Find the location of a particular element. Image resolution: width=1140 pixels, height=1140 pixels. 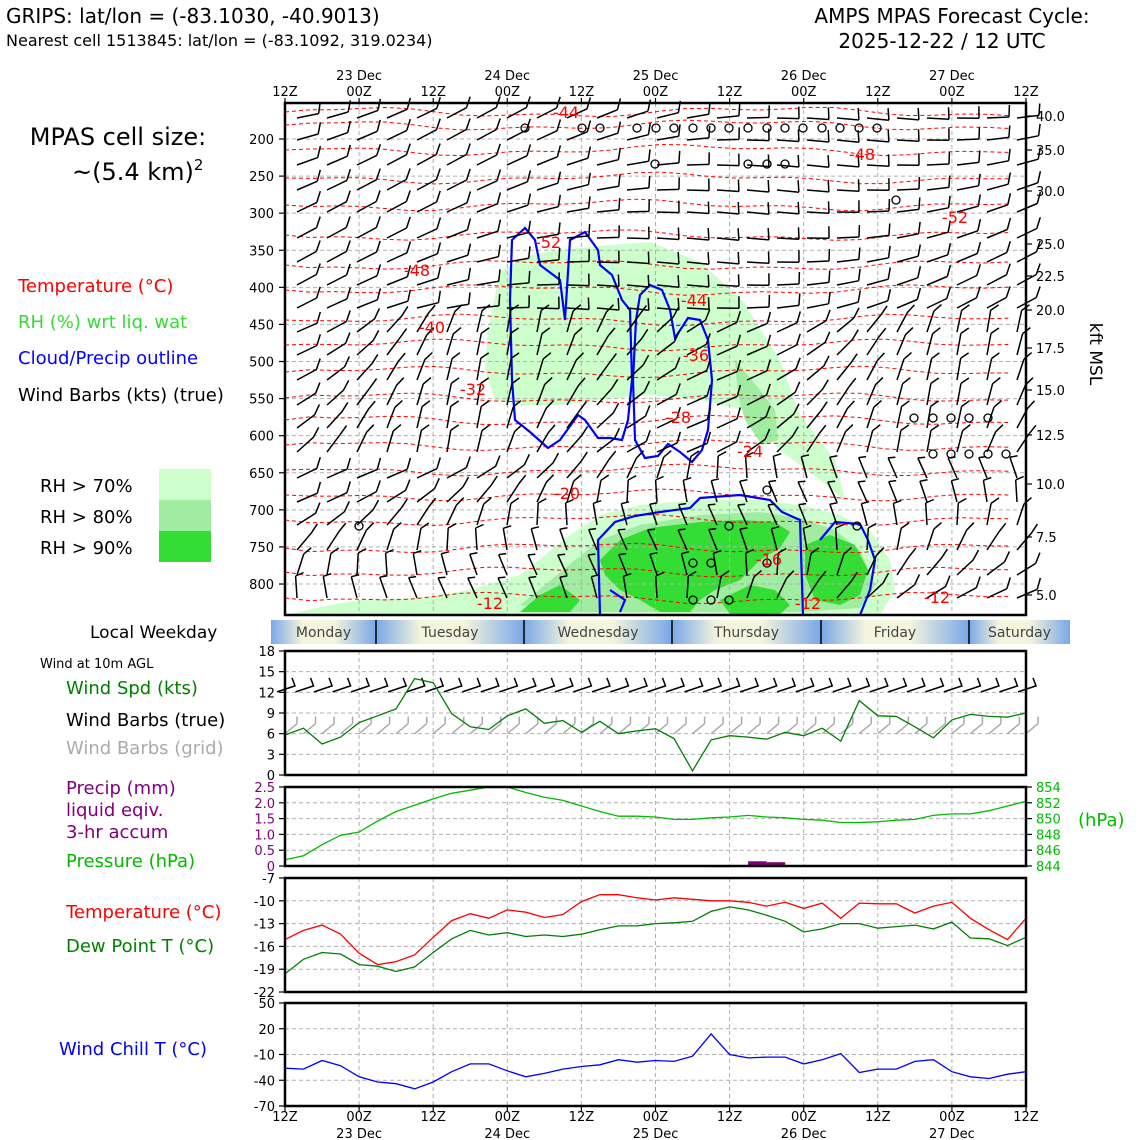

top-date-label: 24 Dec is located at coordinates (507, 76).